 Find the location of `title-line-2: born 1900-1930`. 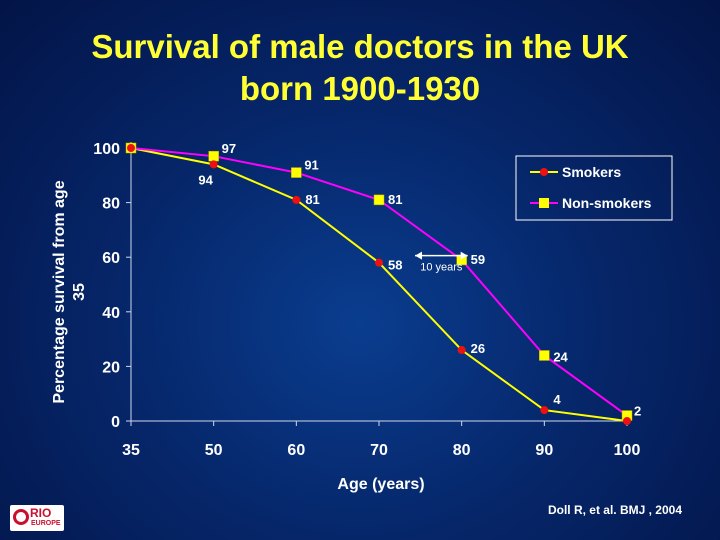

title-line-2: born 1900-1930 is located at coordinates (360, 88).